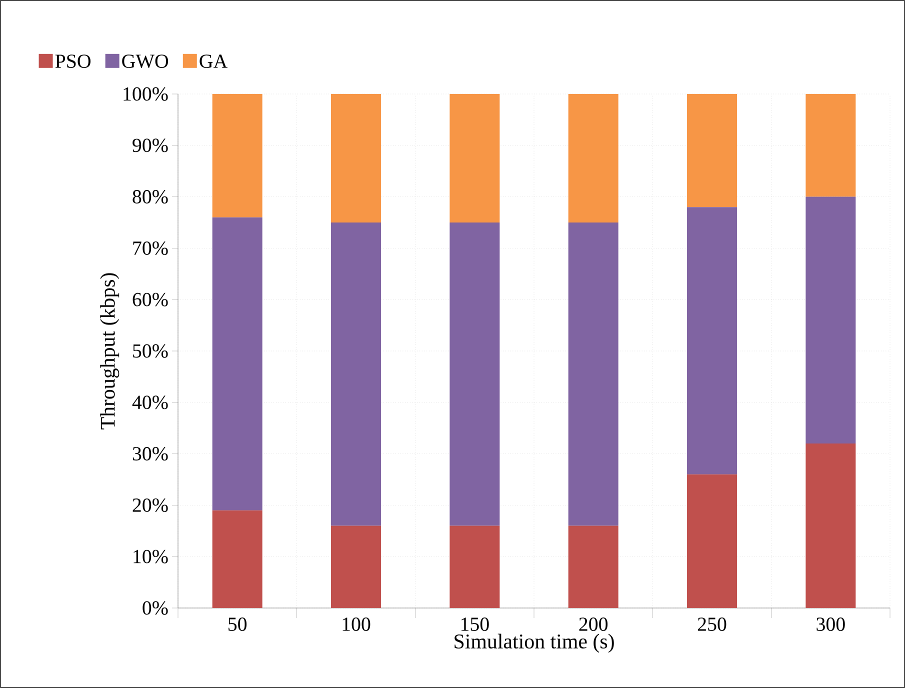 The image size is (905, 688). What do you see at coordinates (534, 643) in the screenshot?
I see `x-axis-title: Simulation time (s)` at bounding box center [534, 643].